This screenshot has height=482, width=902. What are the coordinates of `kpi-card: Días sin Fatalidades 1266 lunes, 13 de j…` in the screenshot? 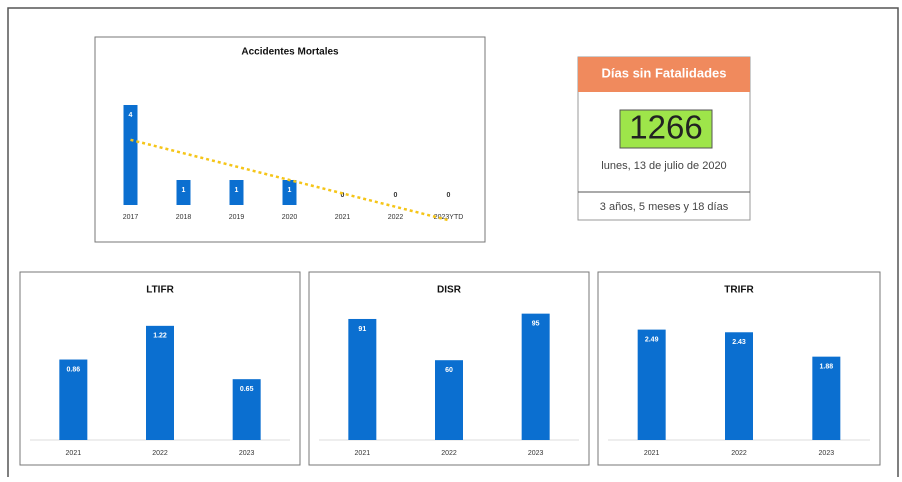 It's located at (664, 138).